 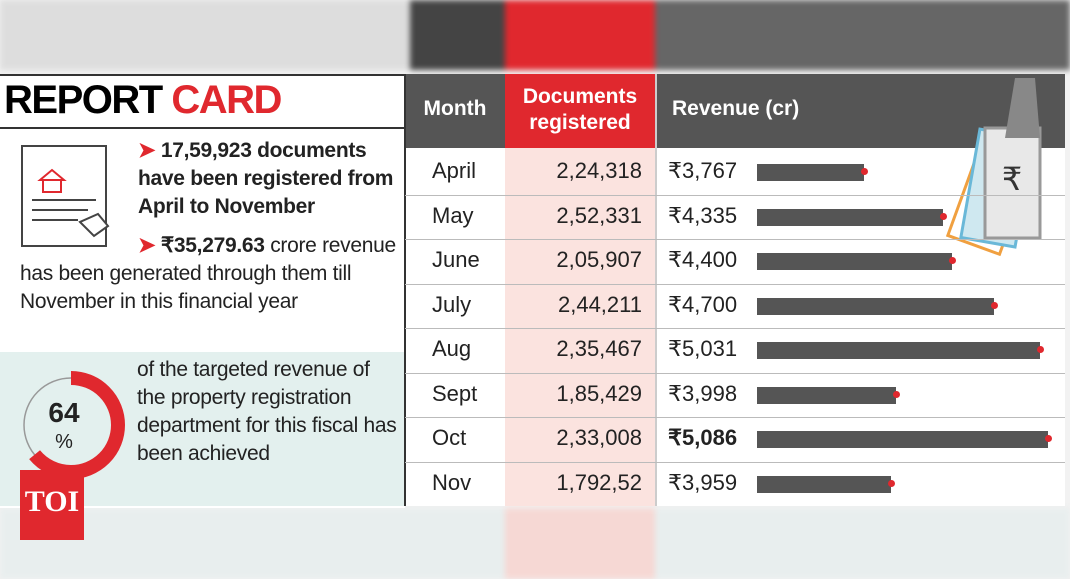 I want to click on title-highlight: CARD, so click(x=226, y=100).